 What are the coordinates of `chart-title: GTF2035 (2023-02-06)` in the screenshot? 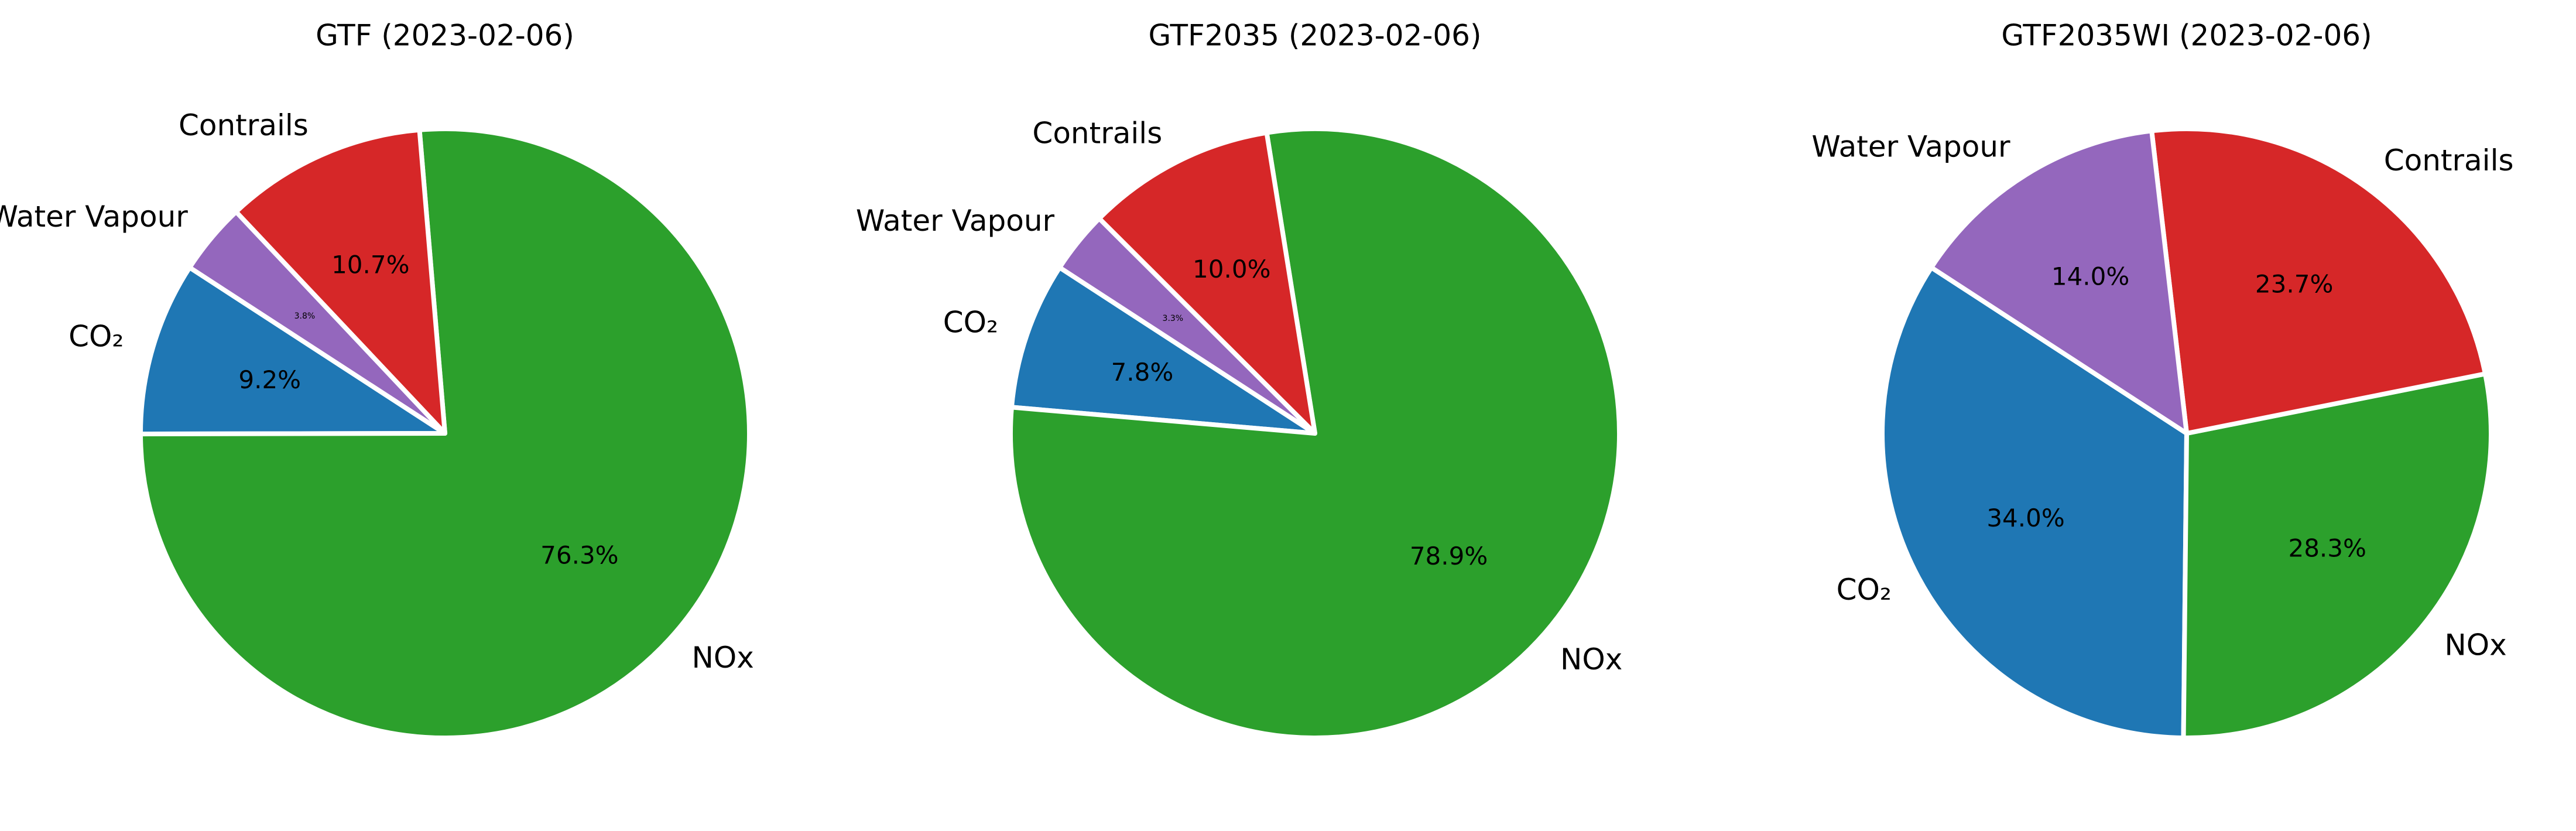 It's located at (1315, 36).